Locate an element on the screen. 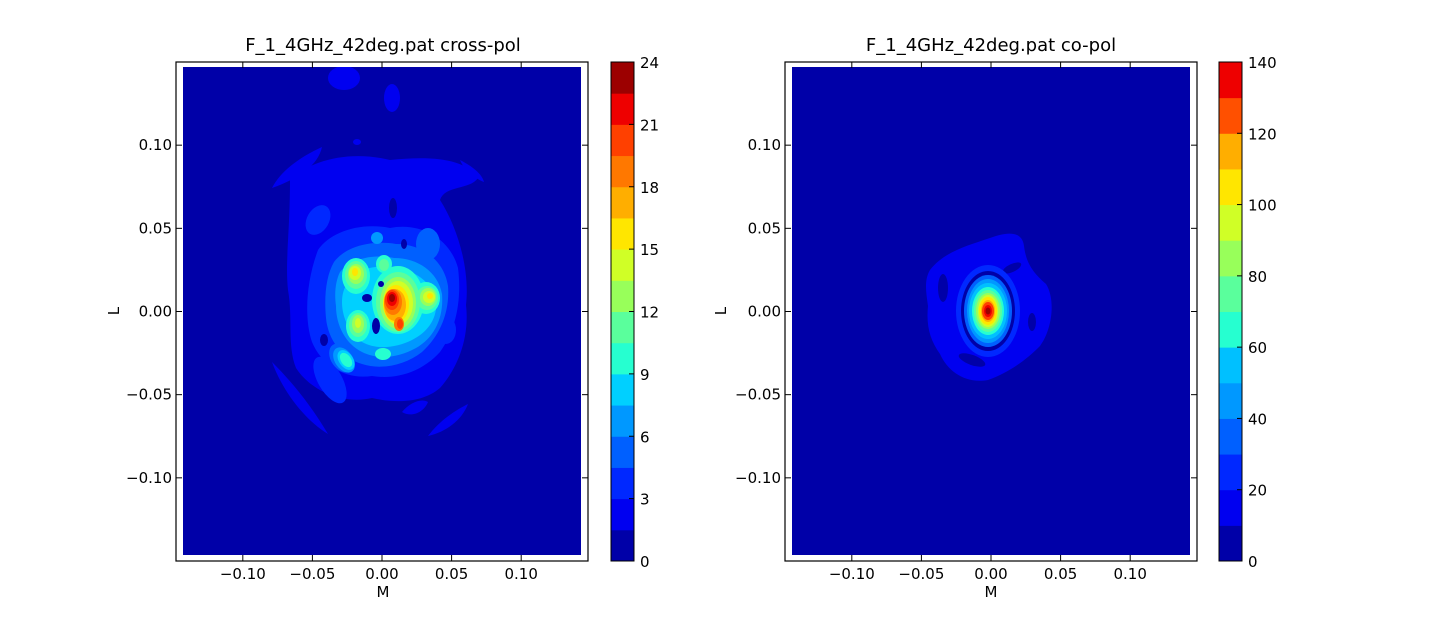 The image size is (1438, 623). co-pol-colorbar: 0 20 40 60 80 100 120 140 is located at coordinates (1247, 312).